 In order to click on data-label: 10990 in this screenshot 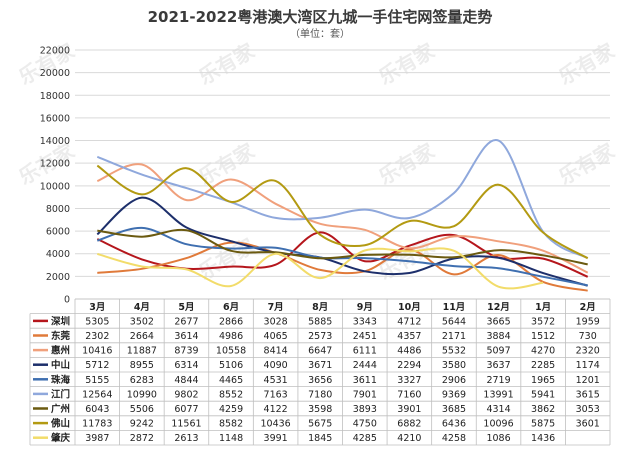, I will do `click(142, 394)`.